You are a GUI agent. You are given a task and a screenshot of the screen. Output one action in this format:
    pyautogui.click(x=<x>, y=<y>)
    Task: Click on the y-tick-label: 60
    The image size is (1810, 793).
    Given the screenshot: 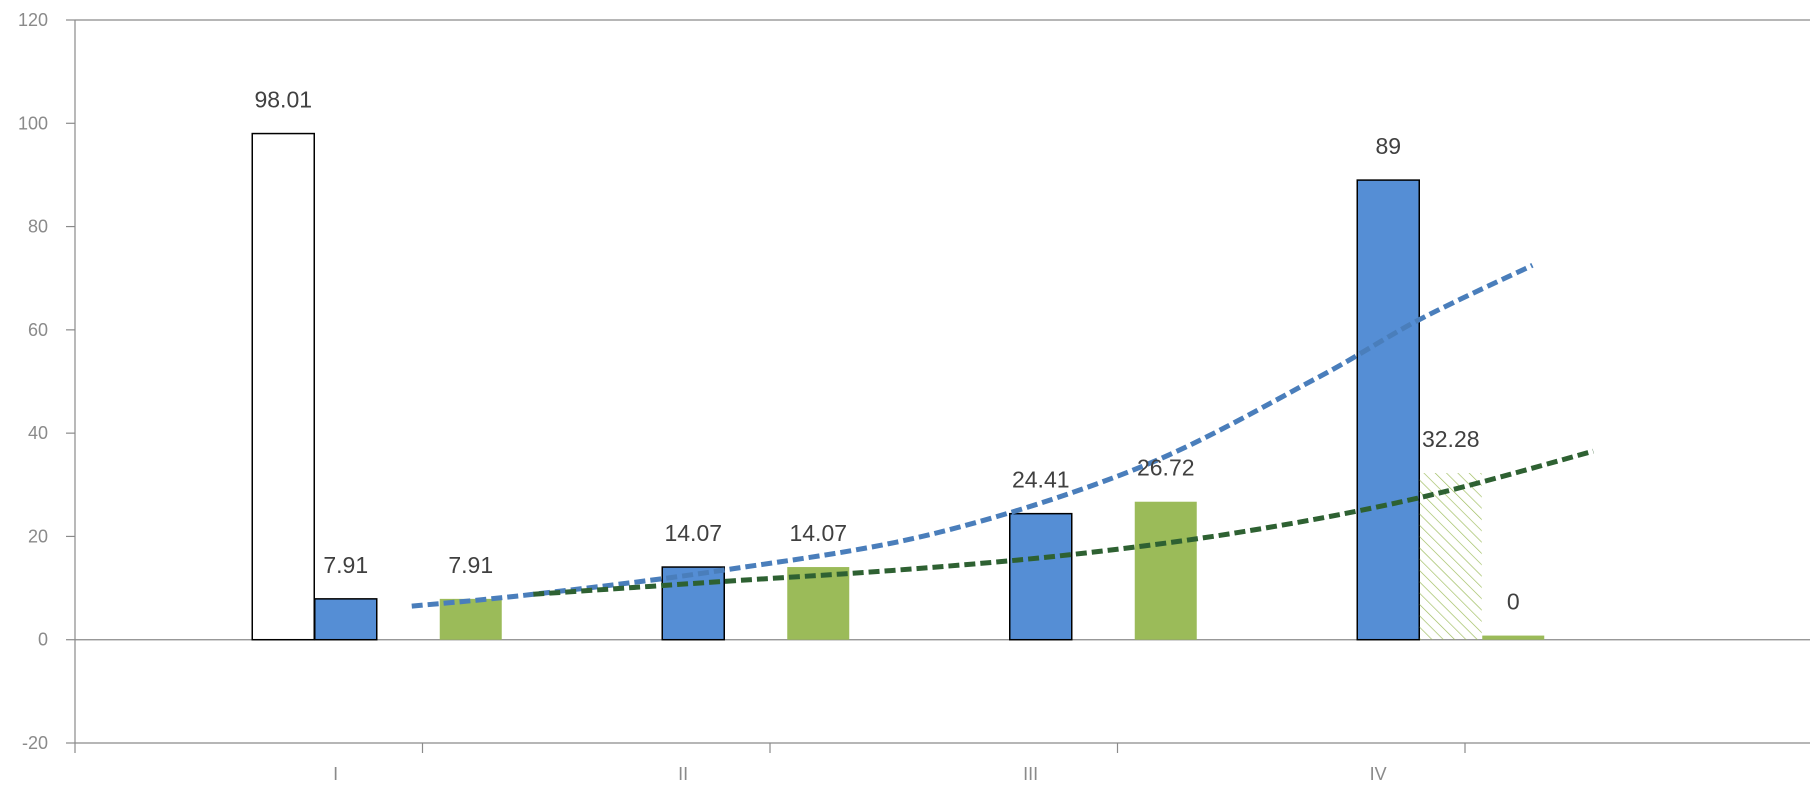 What is the action you would take?
    pyautogui.click(x=38, y=330)
    